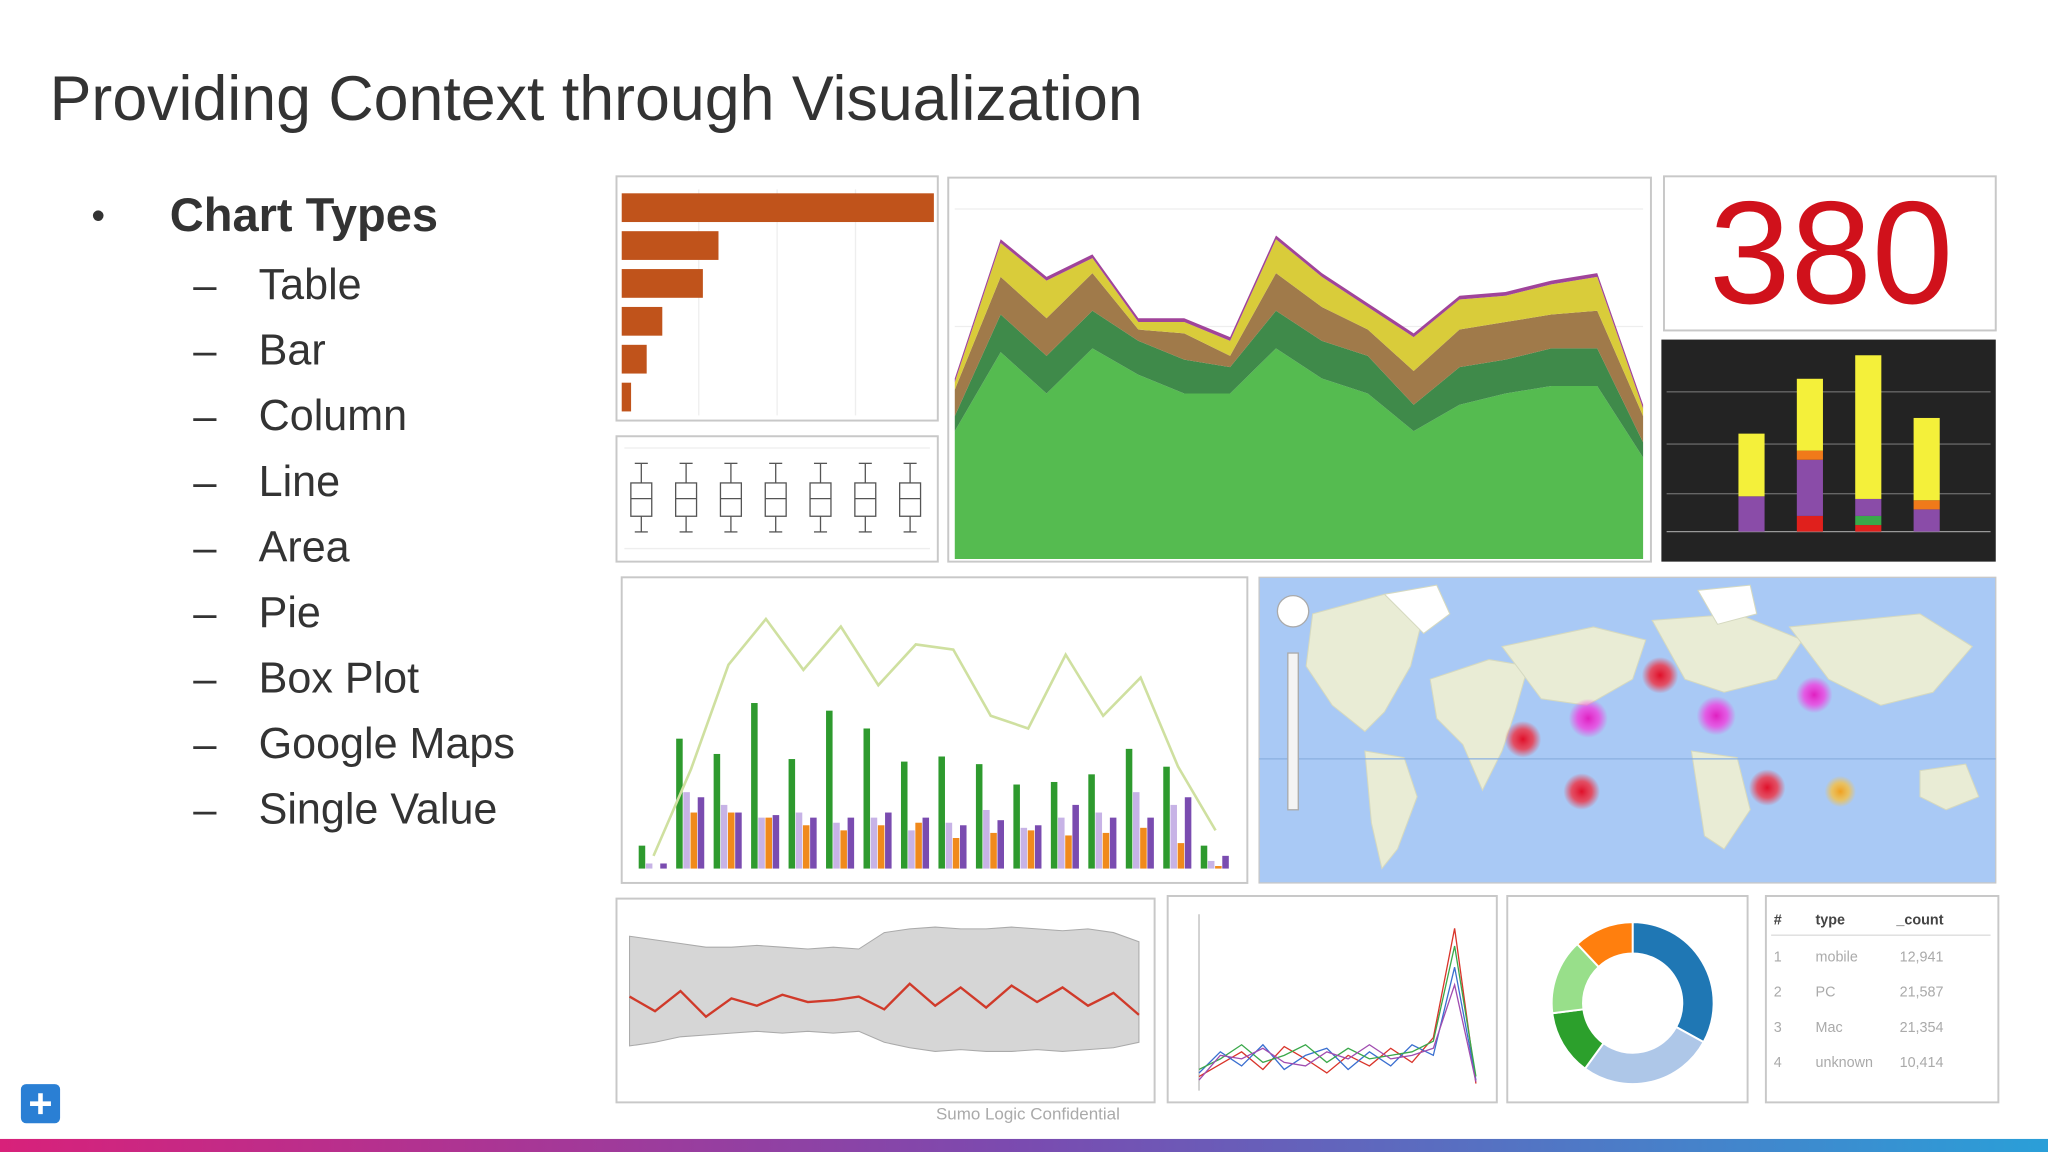 This screenshot has width=2048, height=1152. I want to click on bullet-item: Bar, so click(292, 351).